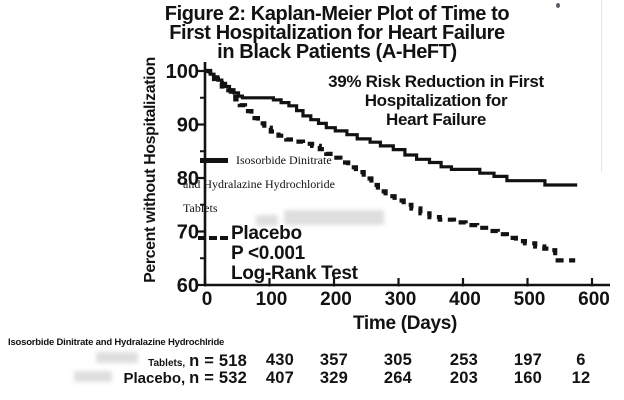 This screenshot has width=624, height=400. What do you see at coordinates (334, 378) in the screenshot?
I see `risk-count-placebo-d200: 329` at bounding box center [334, 378].